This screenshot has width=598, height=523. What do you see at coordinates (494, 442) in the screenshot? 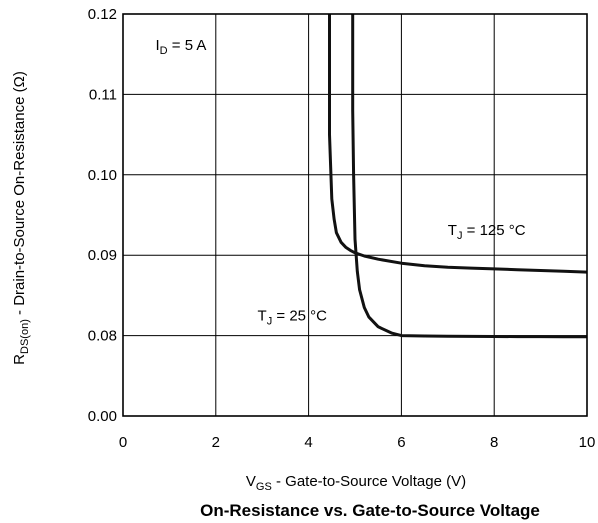
I see `x-tick-label: 8` at bounding box center [494, 442].